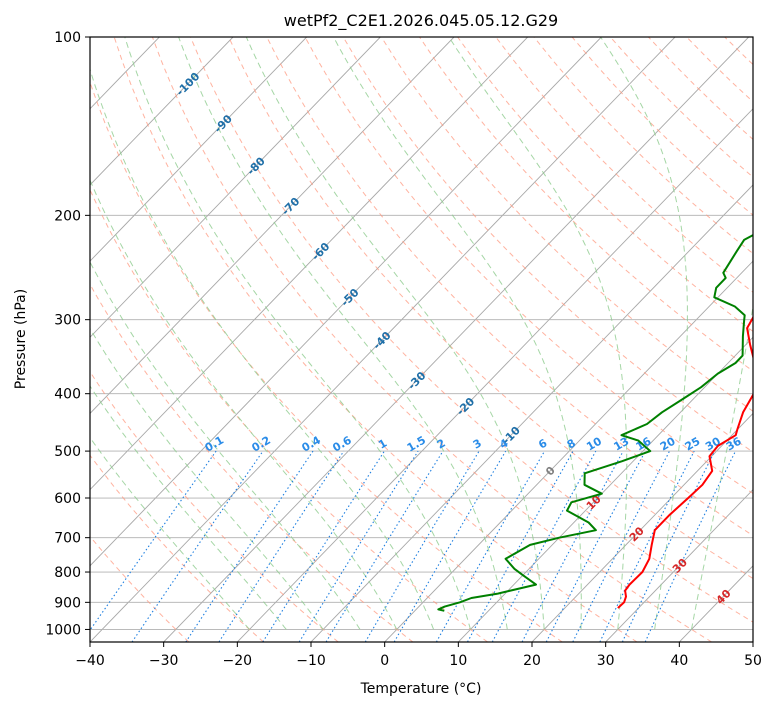 The height and width of the screenshot is (708, 775). I want to click on y-tick-label: 1000, so click(63, 630).